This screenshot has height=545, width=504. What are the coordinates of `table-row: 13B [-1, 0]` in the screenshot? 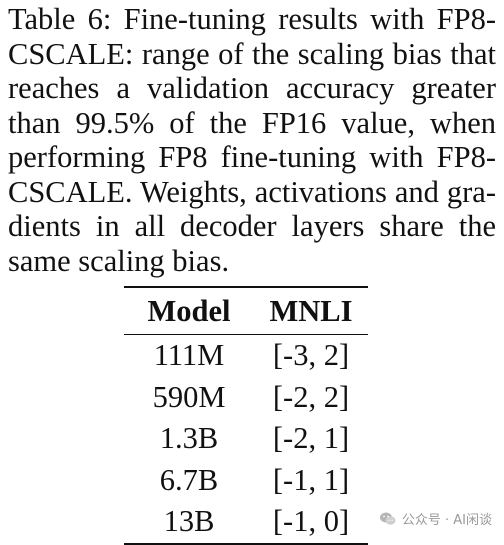 It's located at (246, 522).